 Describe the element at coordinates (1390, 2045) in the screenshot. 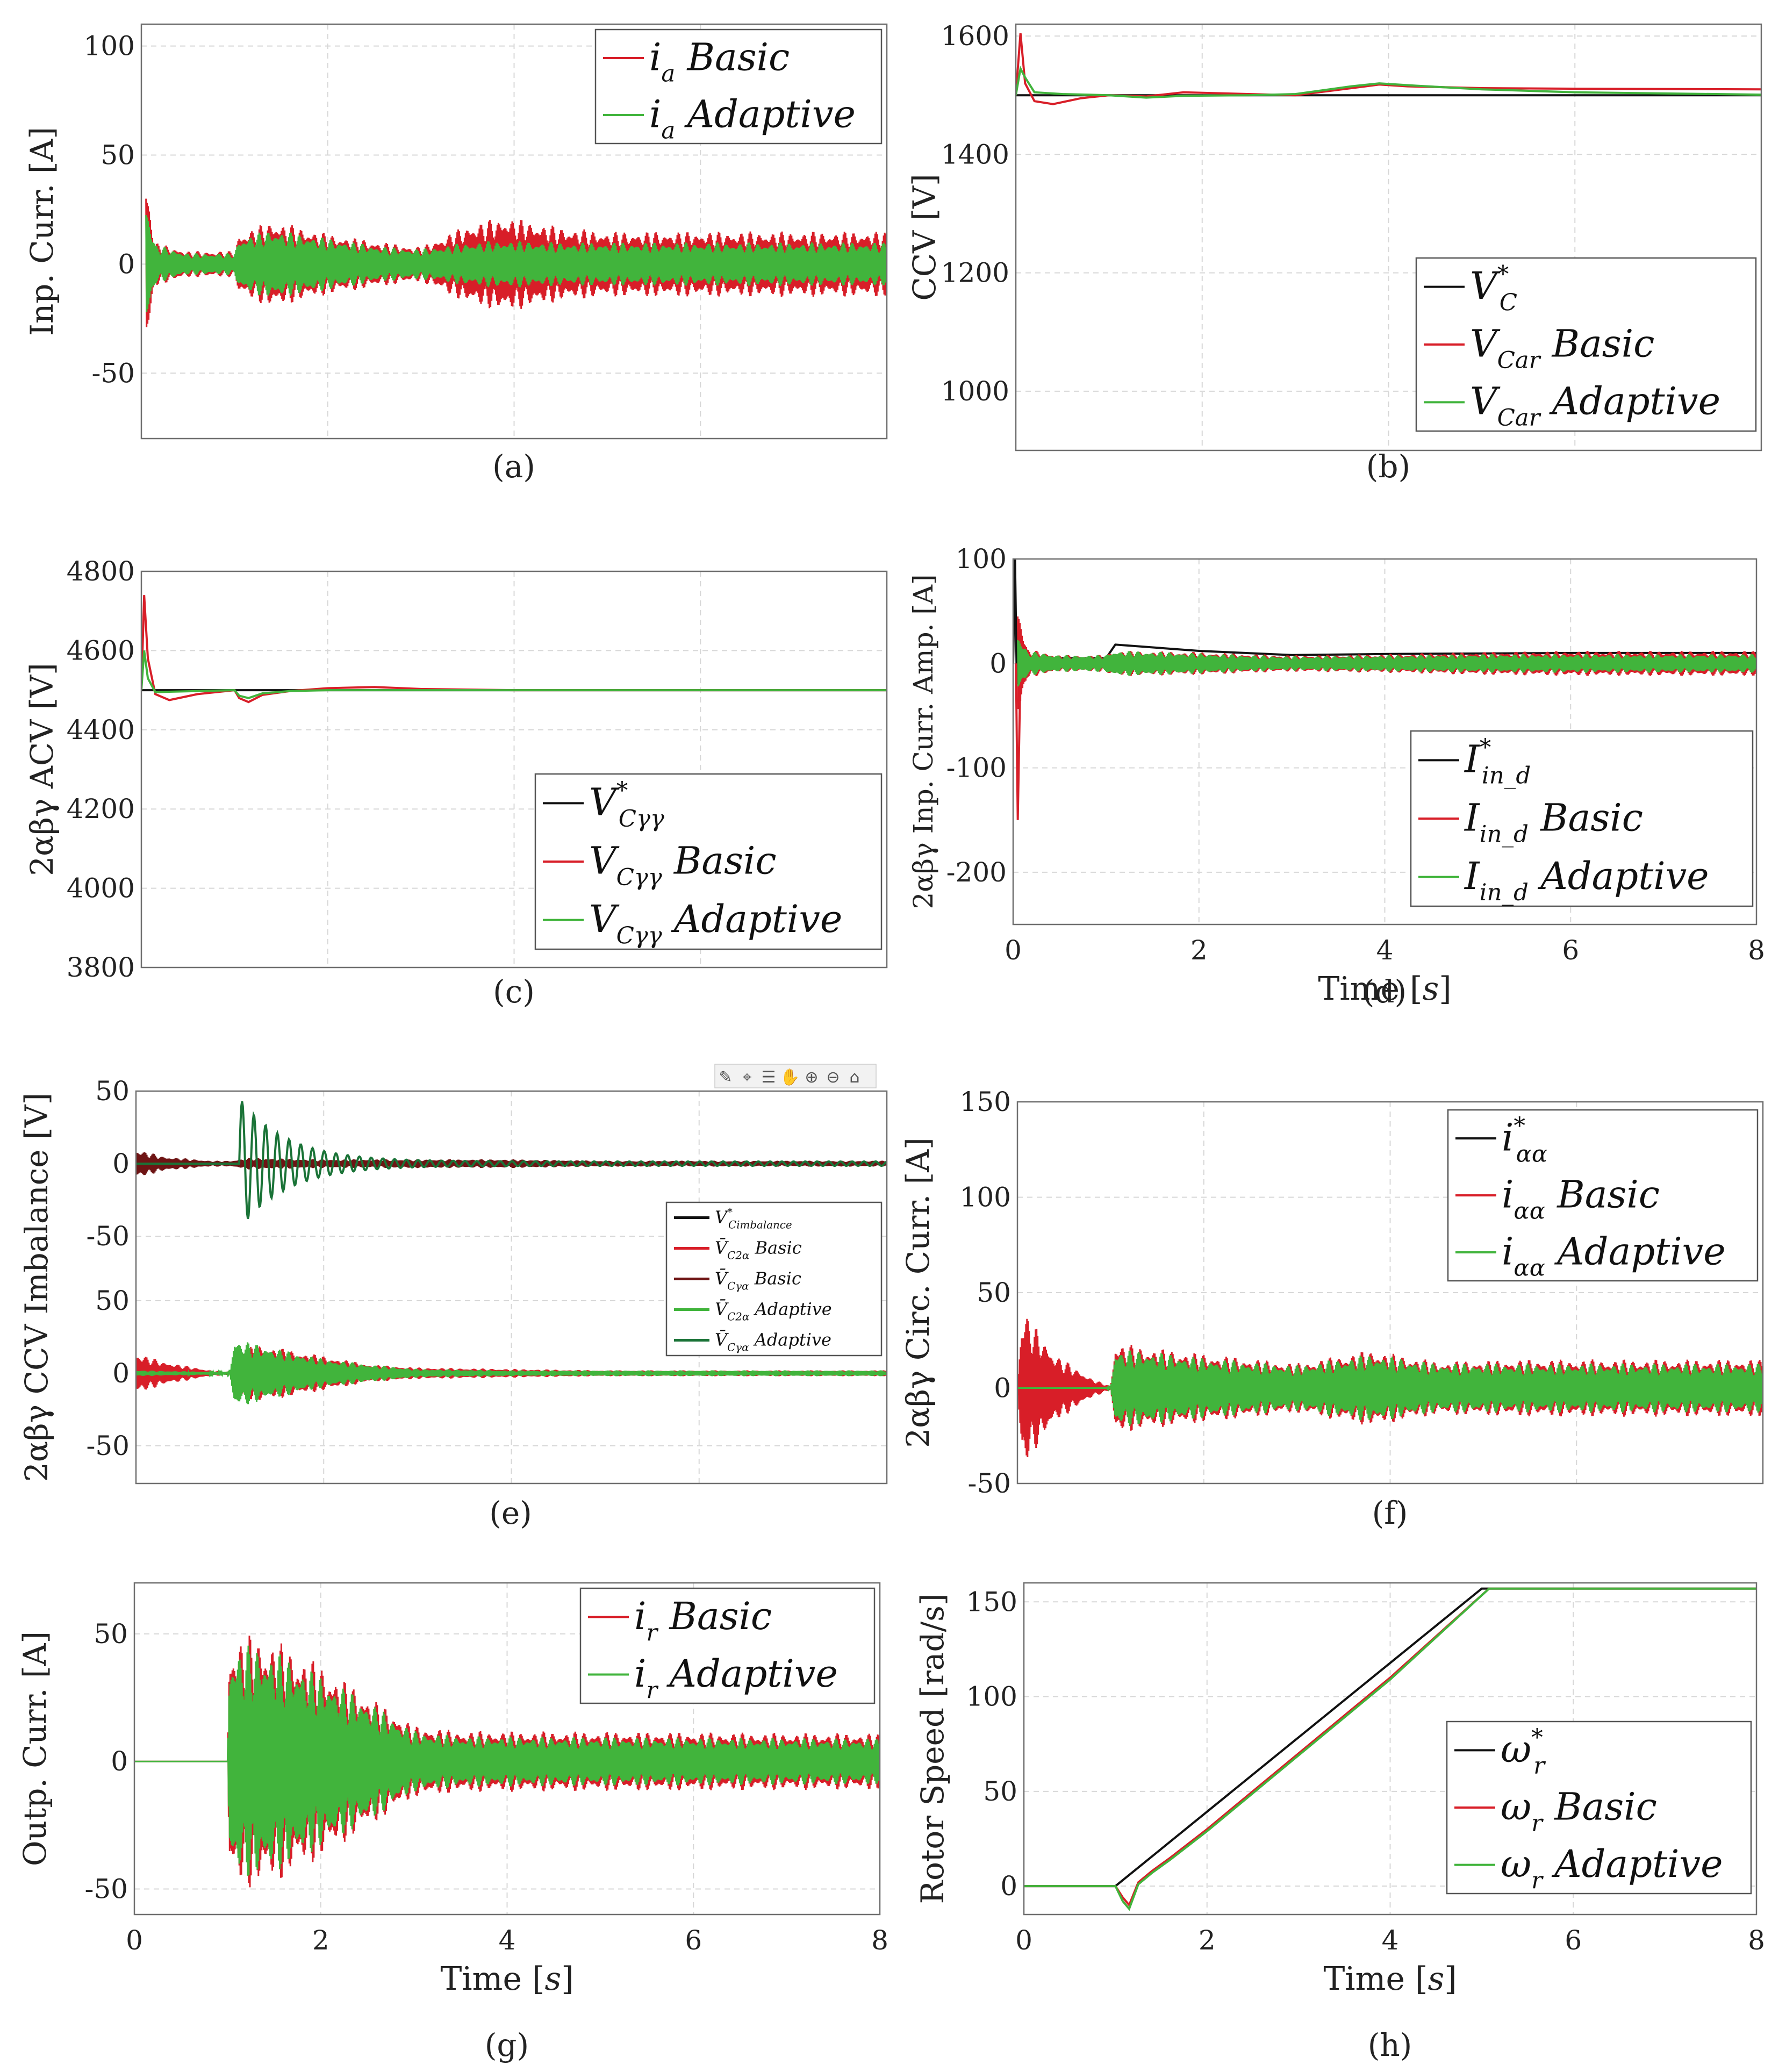

I see `caption: (h)` at that location.